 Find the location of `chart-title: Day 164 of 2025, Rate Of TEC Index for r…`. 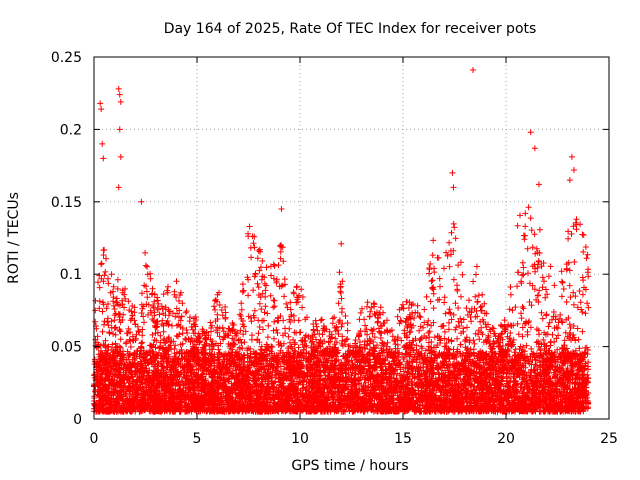

chart-title: Day 164 of 2025, Rate Of TEC Index for r… is located at coordinates (350, 29).